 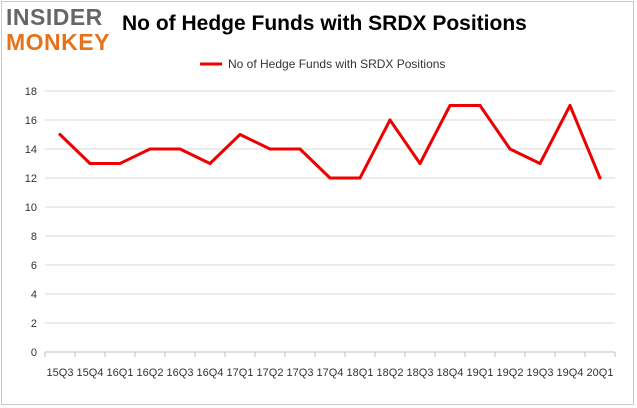 What do you see at coordinates (324, 23) in the screenshot?
I see `chart-title: No of Hedge Funds with SRDX Positions` at bounding box center [324, 23].